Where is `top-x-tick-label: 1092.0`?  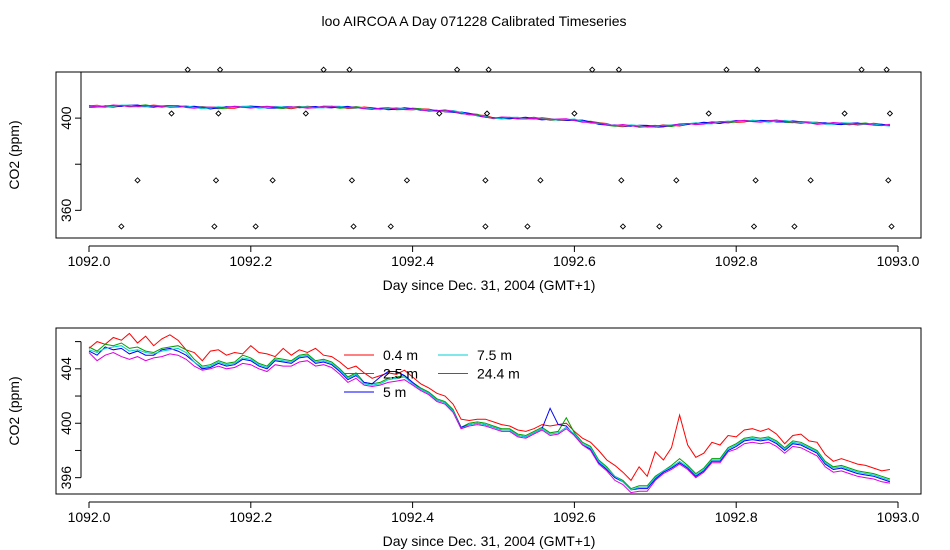 top-x-tick-label: 1092.0 is located at coordinates (89, 261).